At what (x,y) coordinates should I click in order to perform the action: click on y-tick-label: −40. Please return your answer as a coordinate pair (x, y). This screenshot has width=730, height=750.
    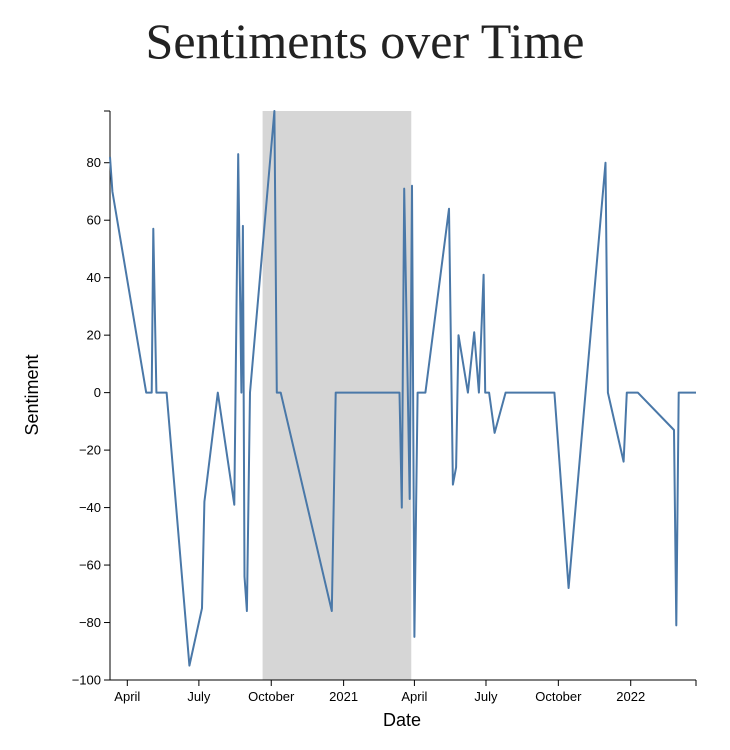
    Looking at the image, I should click on (90, 507).